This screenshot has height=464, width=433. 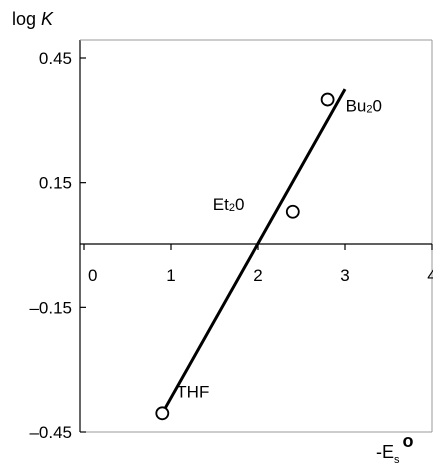 I want to click on x-tick-label: 4, so click(x=430, y=275).